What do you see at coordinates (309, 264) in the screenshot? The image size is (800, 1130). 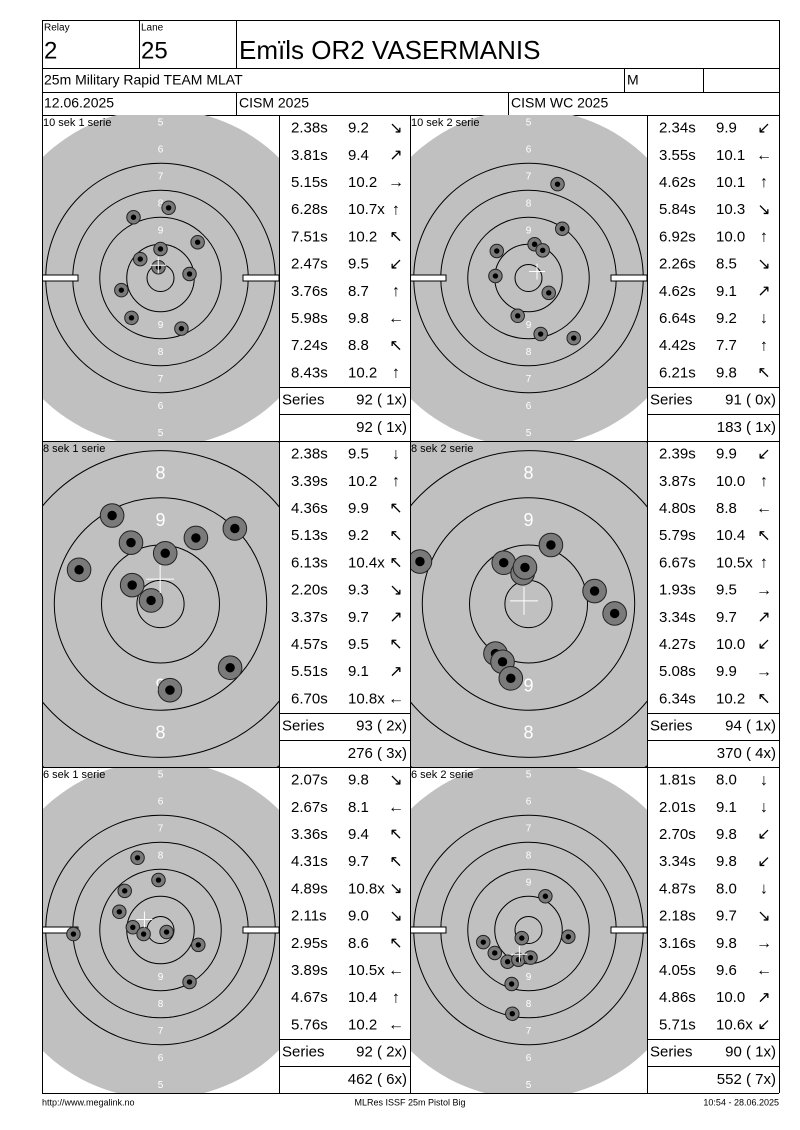 I see `shot-time: 2.47s` at bounding box center [309, 264].